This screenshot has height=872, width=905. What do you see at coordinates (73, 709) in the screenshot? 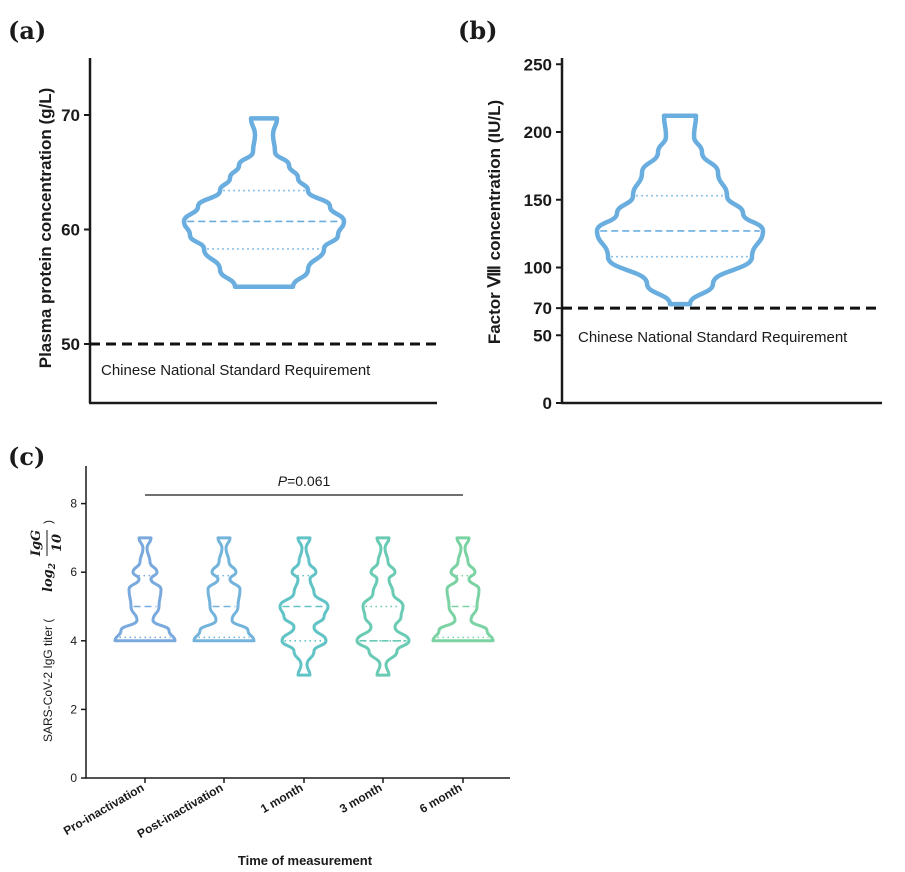
I see `y-tick-label-c: 2` at bounding box center [73, 709].